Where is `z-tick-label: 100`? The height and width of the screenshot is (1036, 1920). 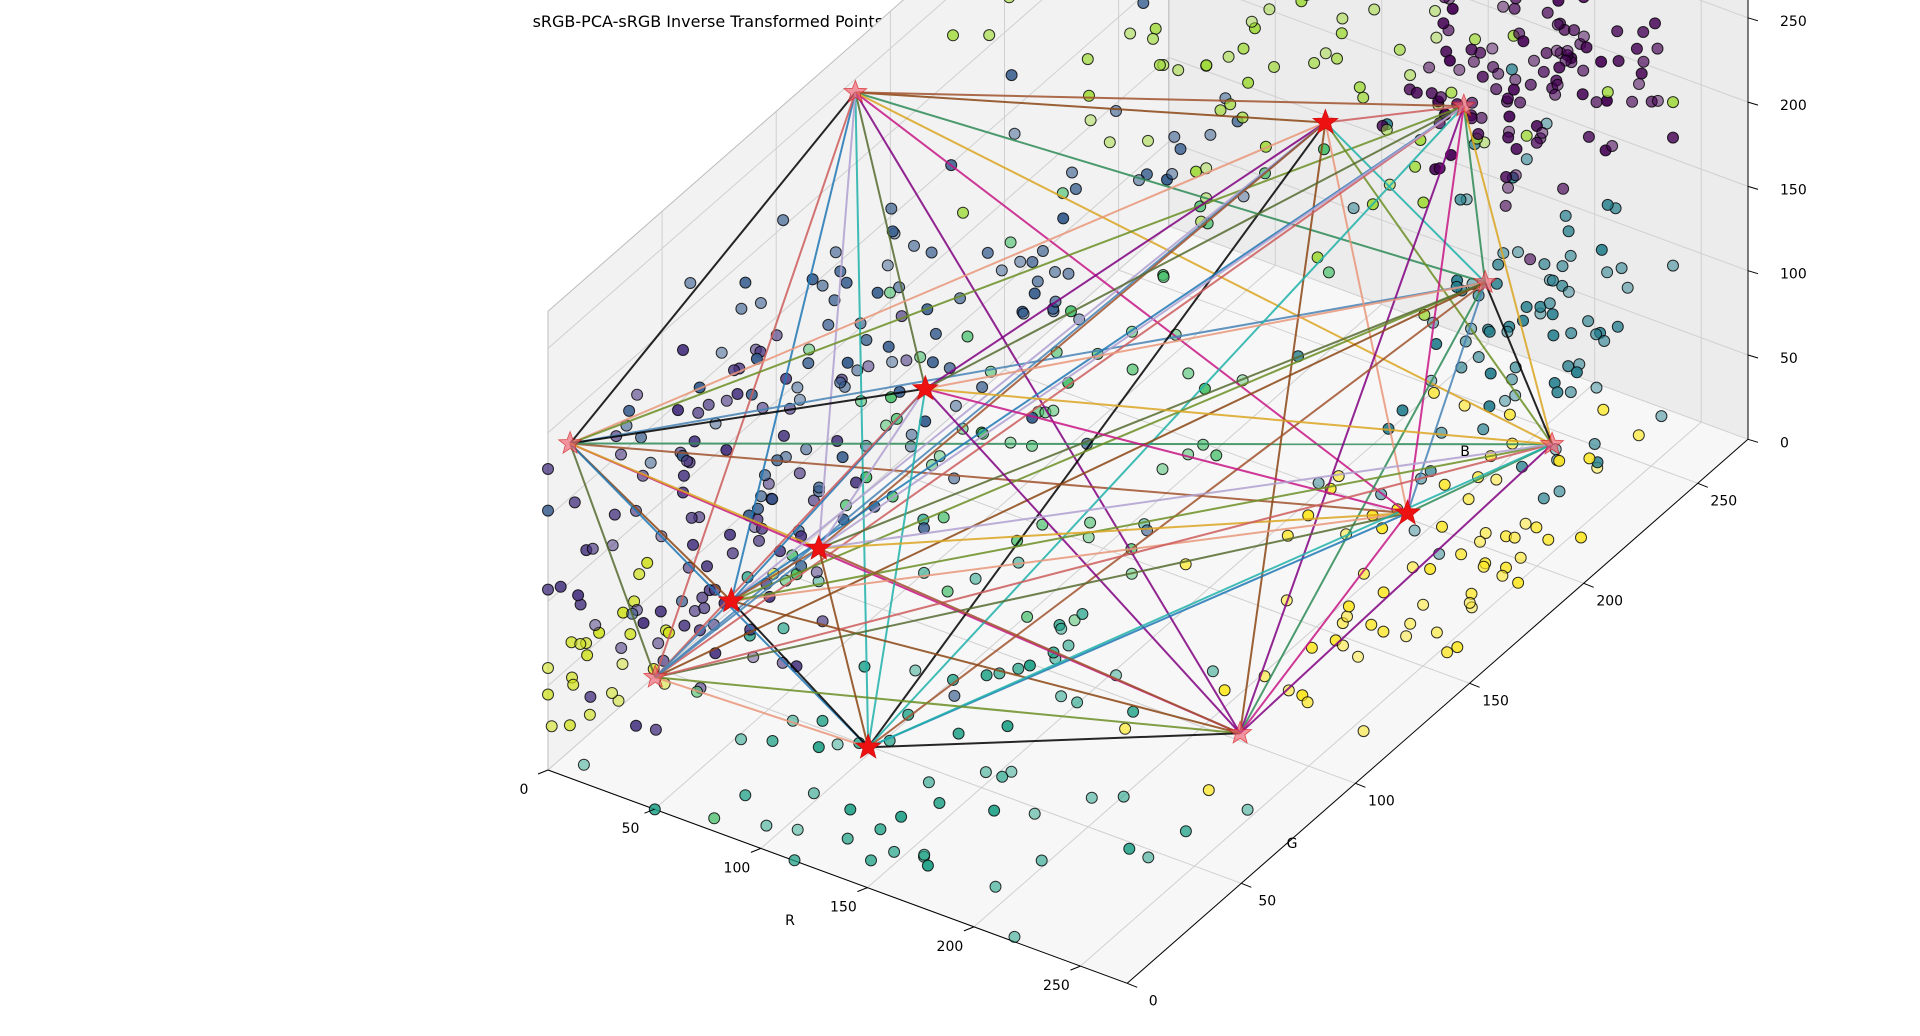
z-tick-label: 100 is located at coordinates (1793, 275).